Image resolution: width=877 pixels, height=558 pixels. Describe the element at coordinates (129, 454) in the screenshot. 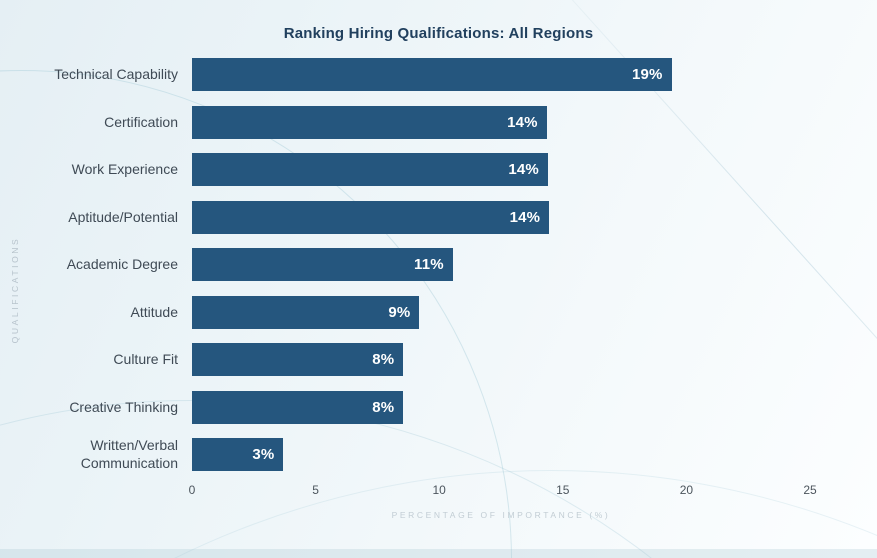

I see `category-label: Written/Verbal Communication` at that location.